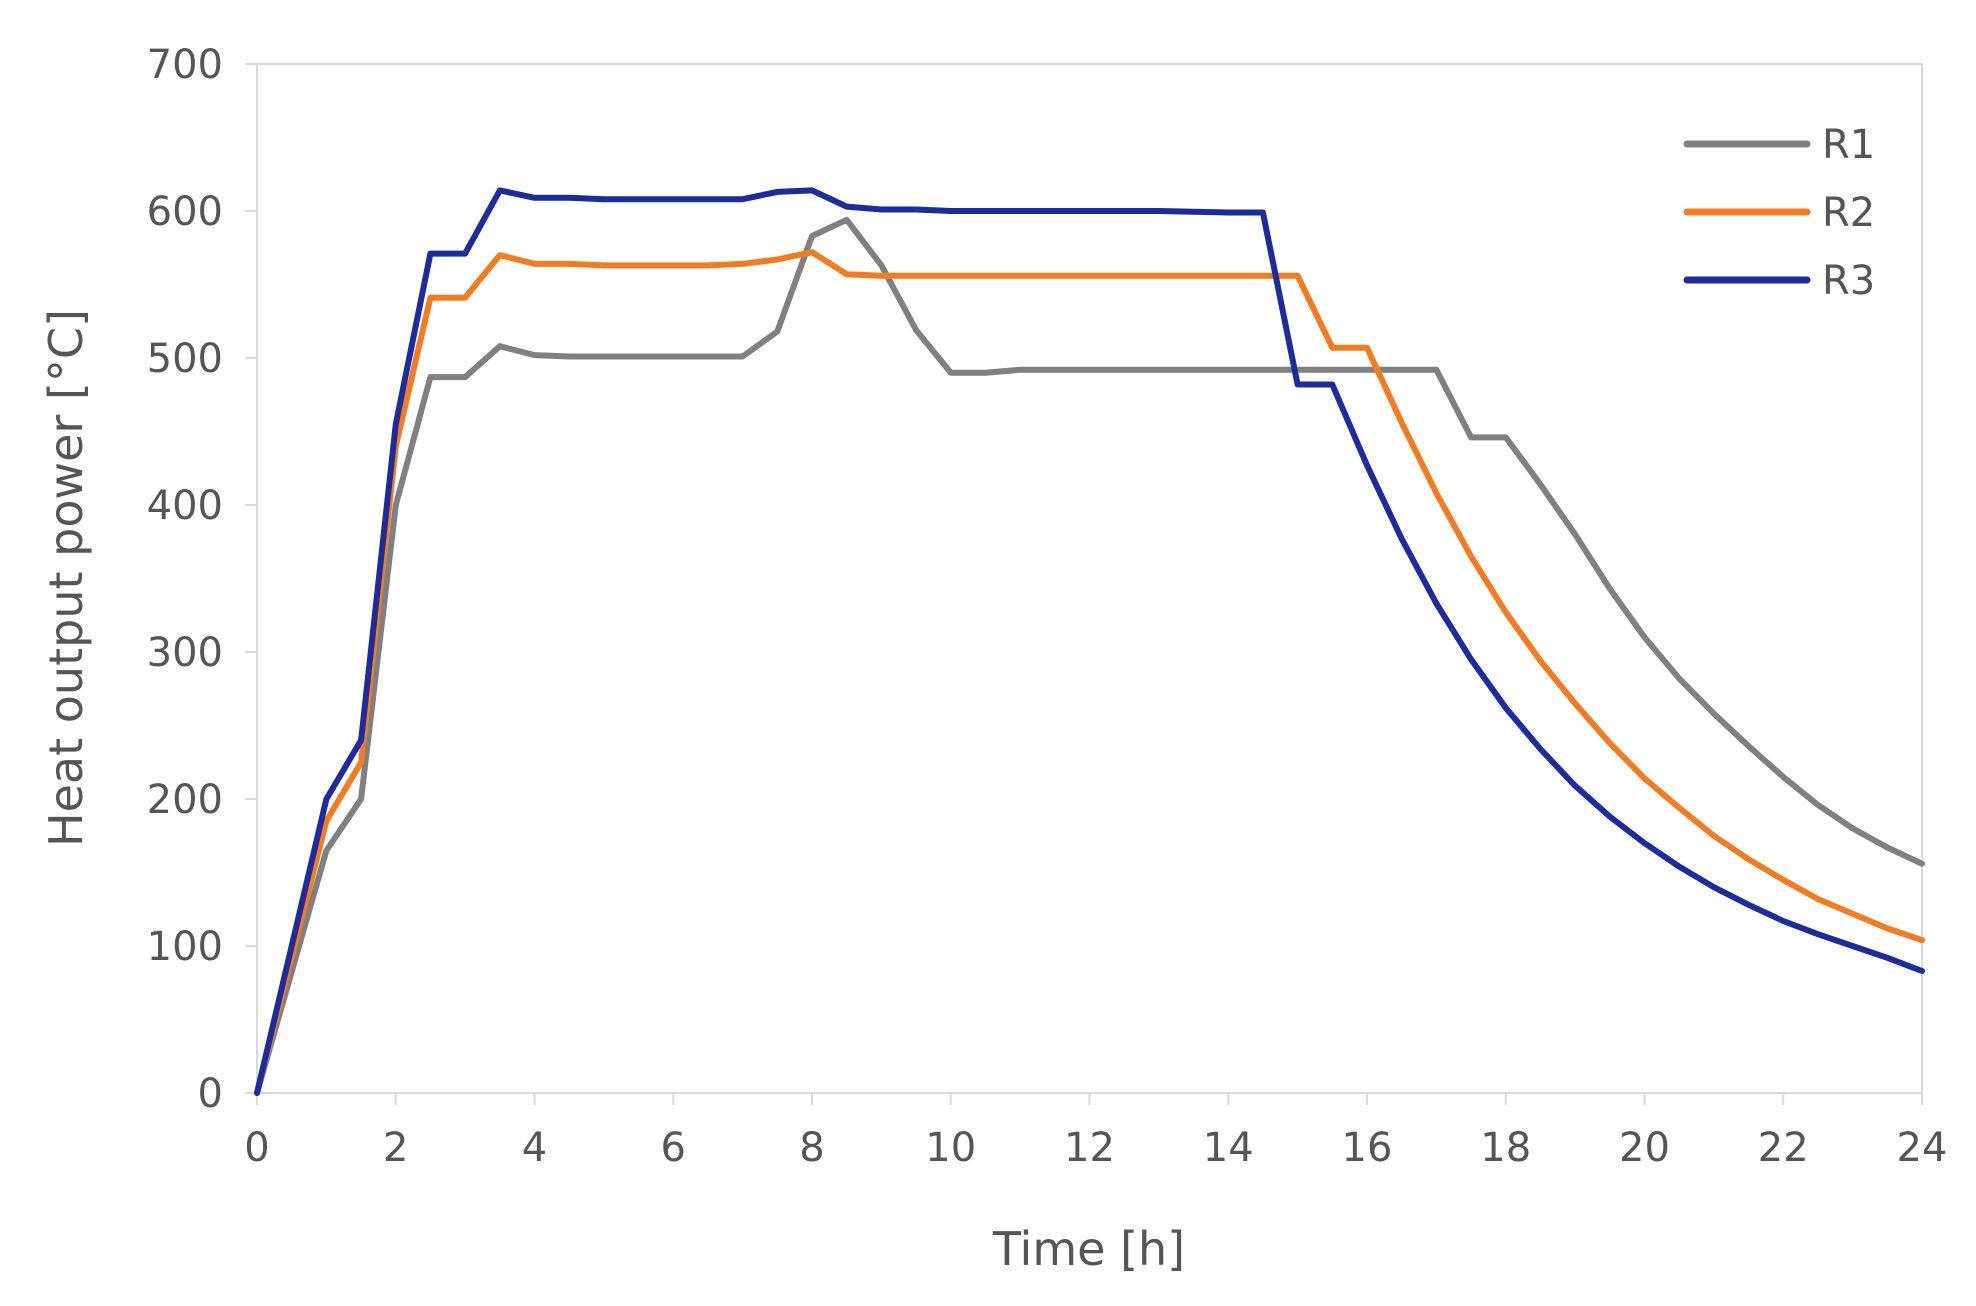 Image resolution: width=1976 pixels, height=1306 pixels. Describe the element at coordinates (1644, 1148) in the screenshot. I see `x-tick-label: 20` at that location.